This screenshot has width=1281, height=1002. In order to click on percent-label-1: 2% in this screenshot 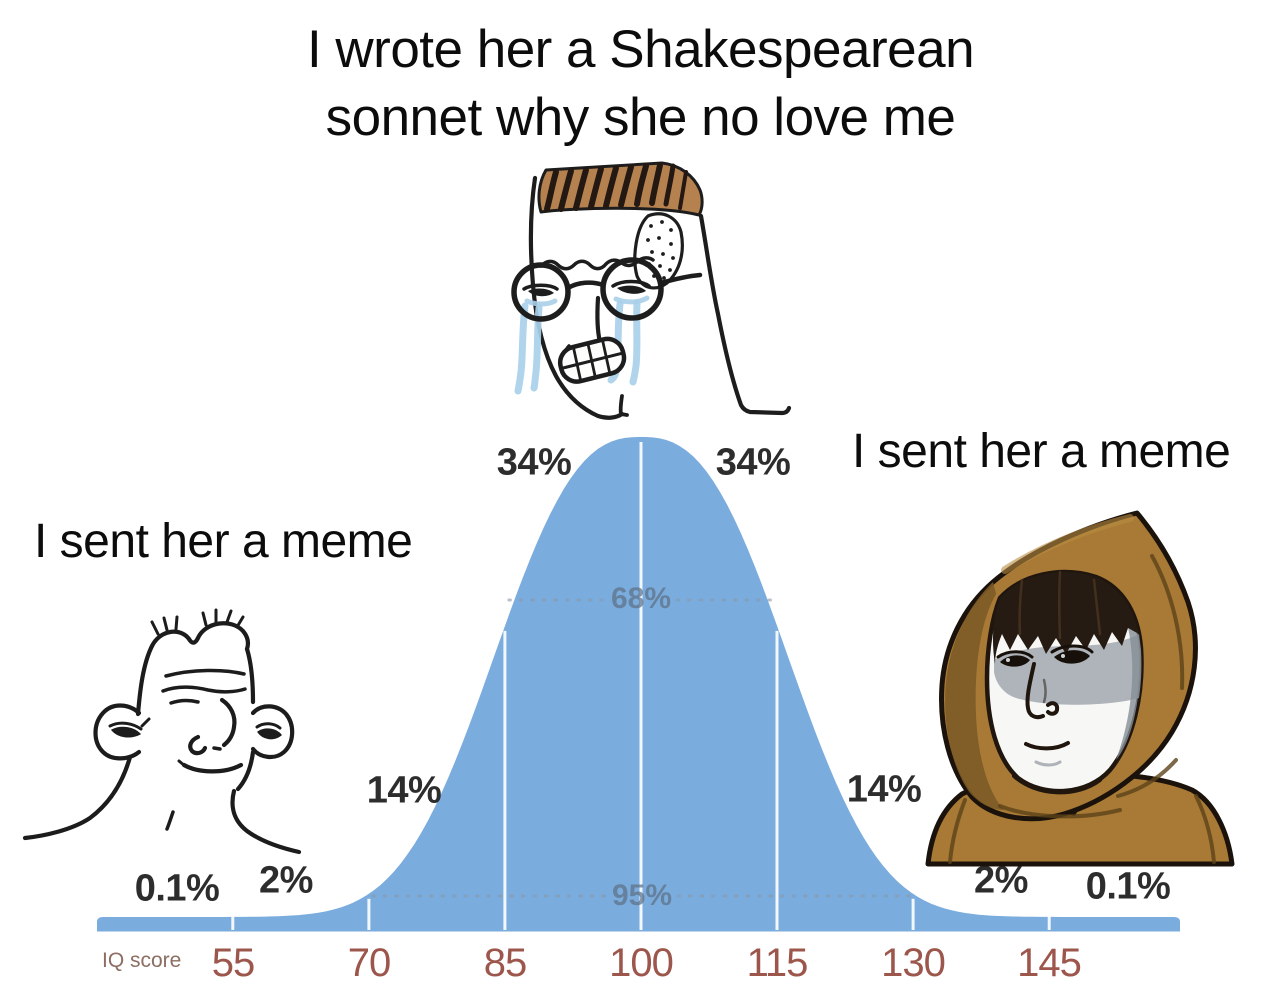, I will do `click(286, 880)`.